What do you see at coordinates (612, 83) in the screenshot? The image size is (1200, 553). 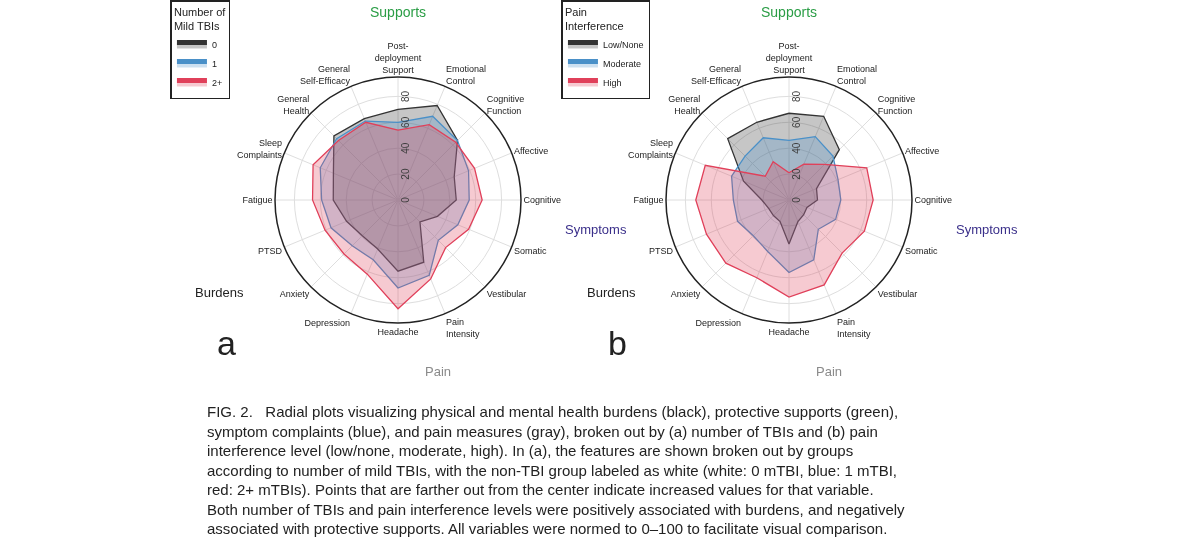 I see `legend-label: High` at bounding box center [612, 83].